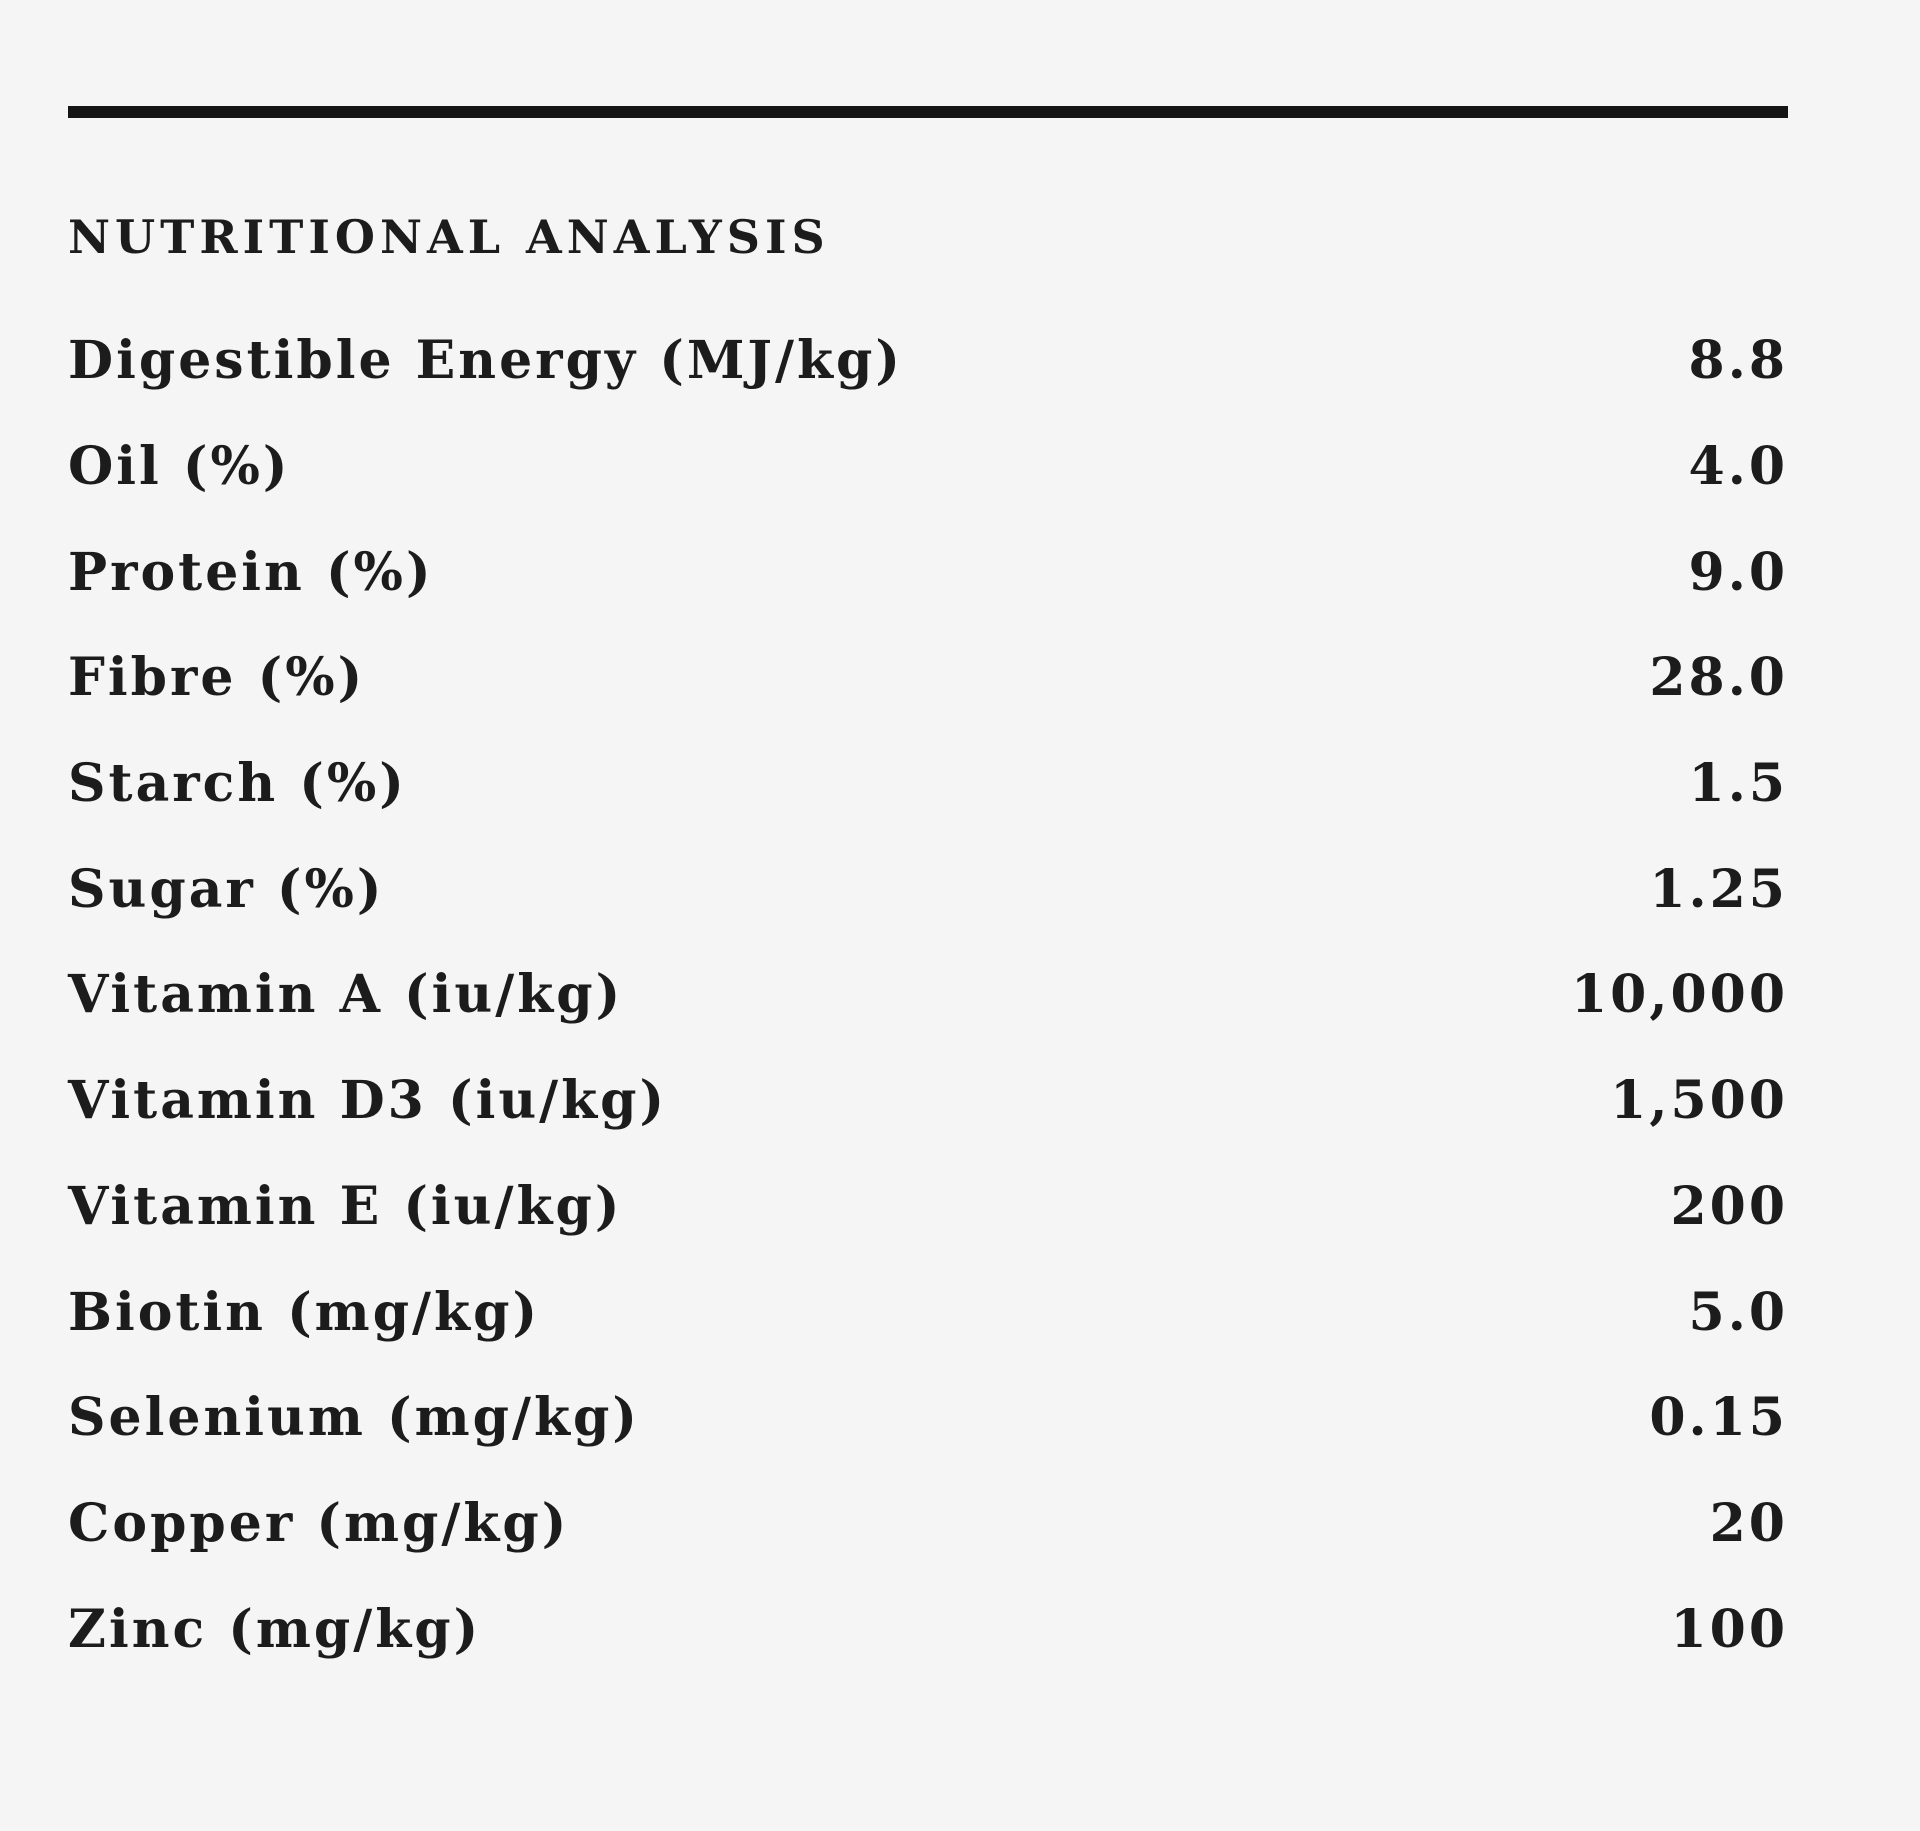 The image size is (1920, 1831). I want to click on row-value: 9.0, so click(1738, 572).